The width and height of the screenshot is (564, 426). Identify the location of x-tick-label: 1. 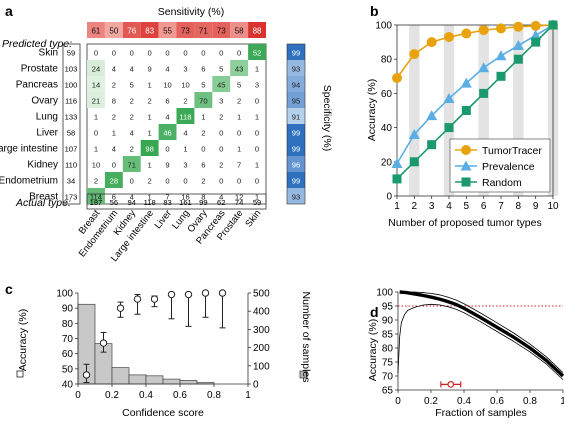
(562, 401).